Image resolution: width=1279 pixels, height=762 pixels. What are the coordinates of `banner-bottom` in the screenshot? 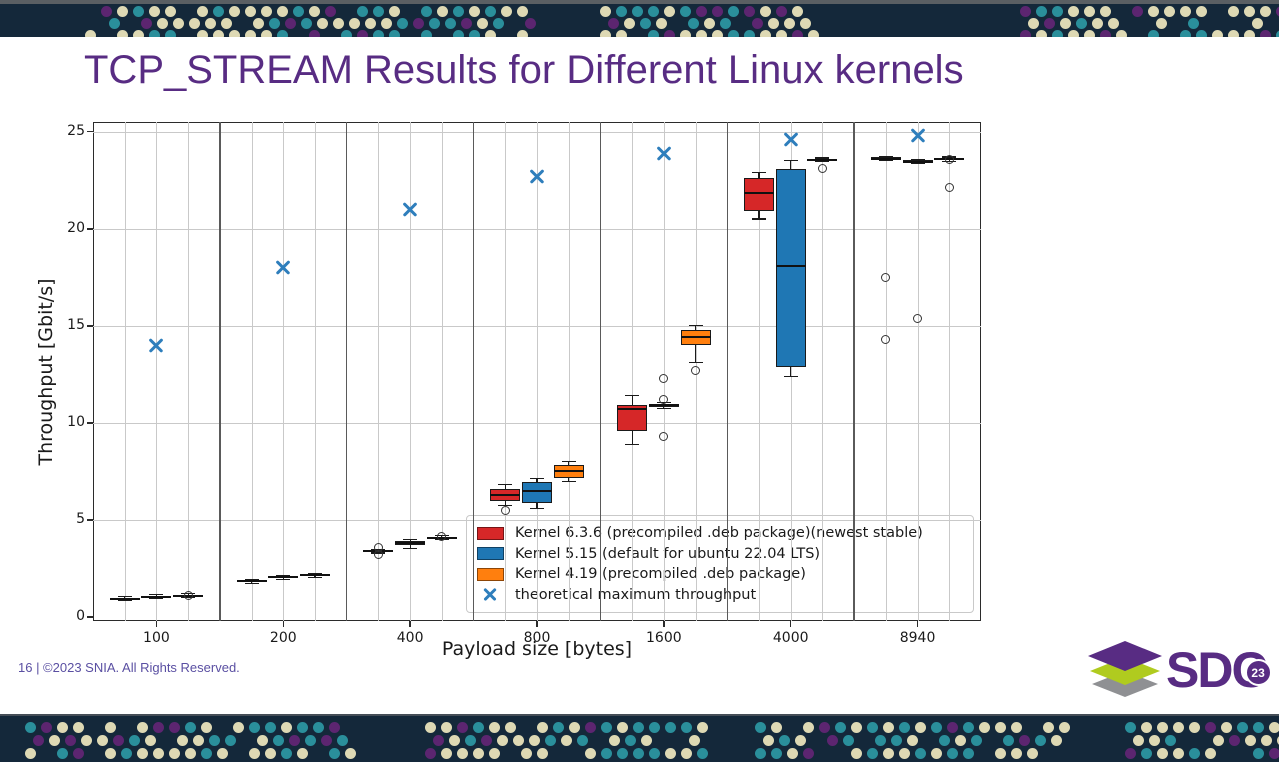 It's located at (639, 738).